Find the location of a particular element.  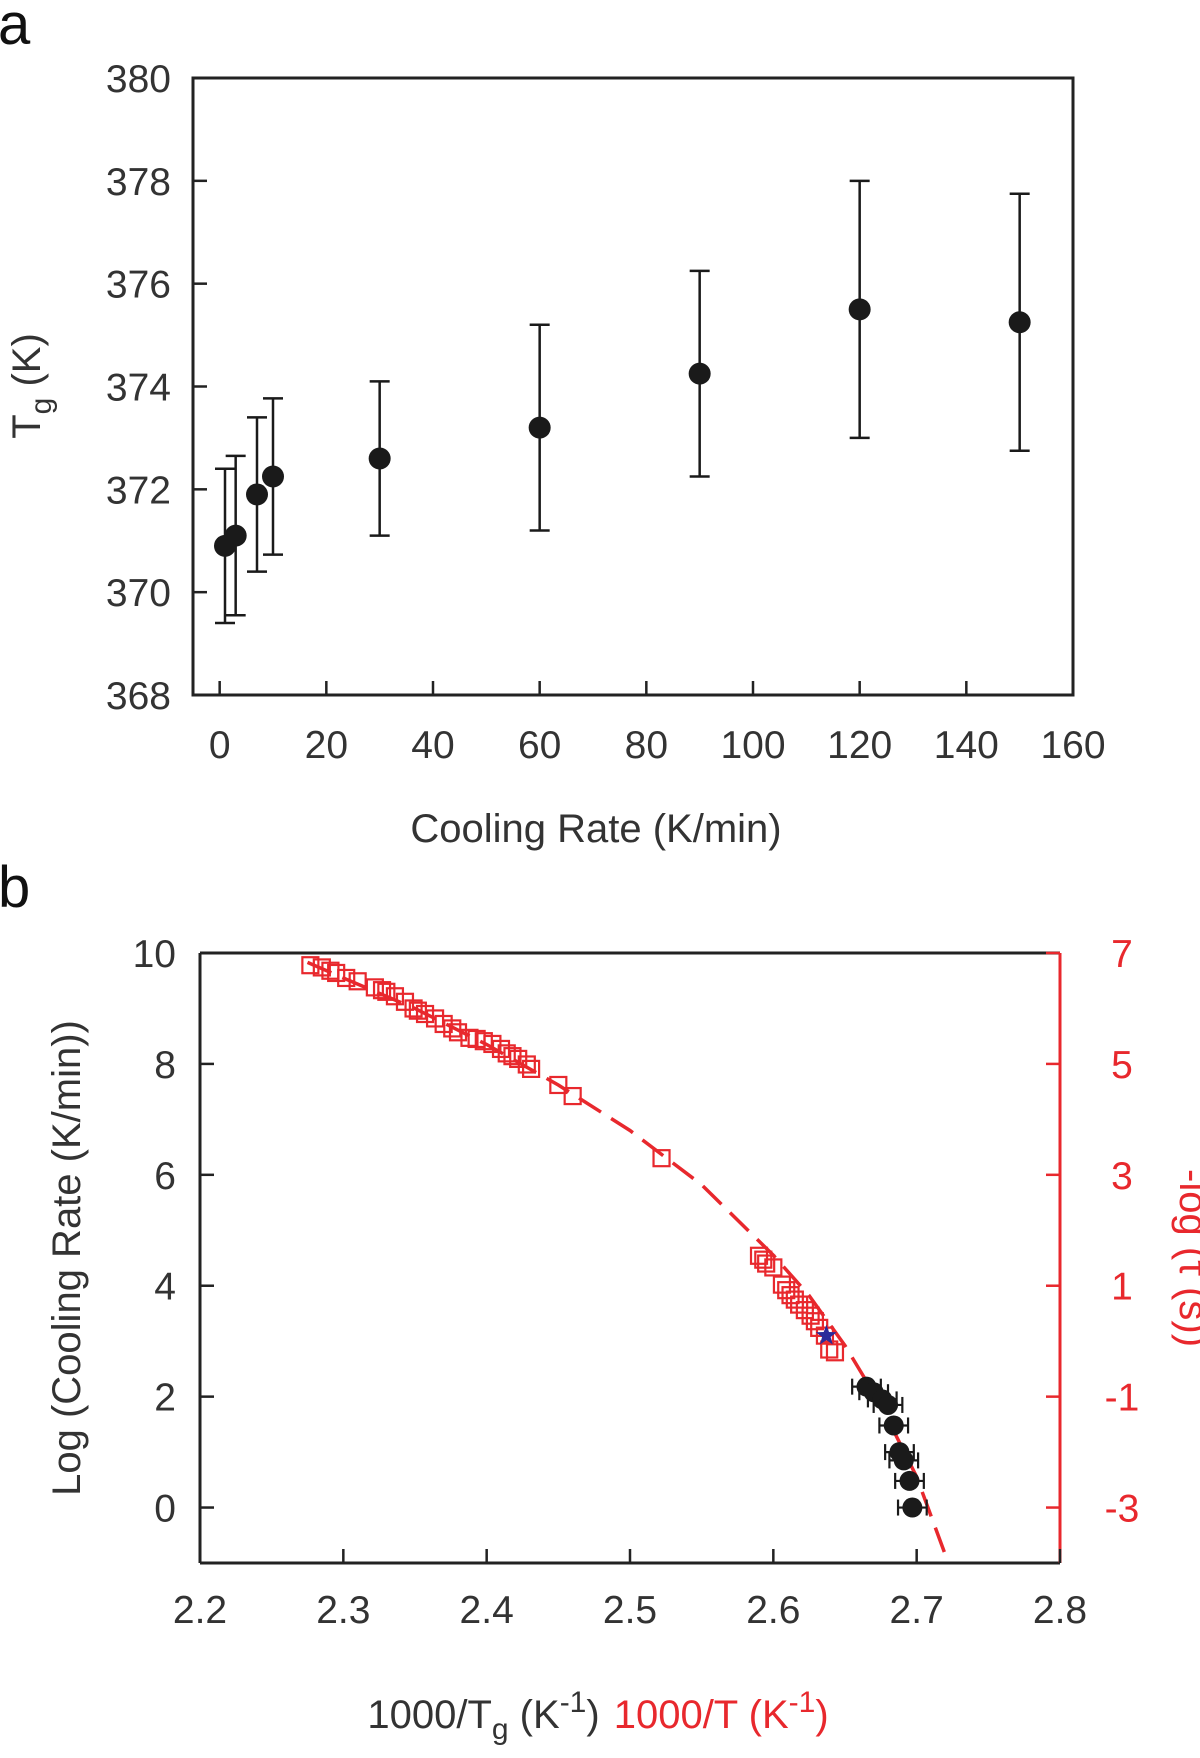

y-tick-label: 372 is located at coordinates (138, 490).